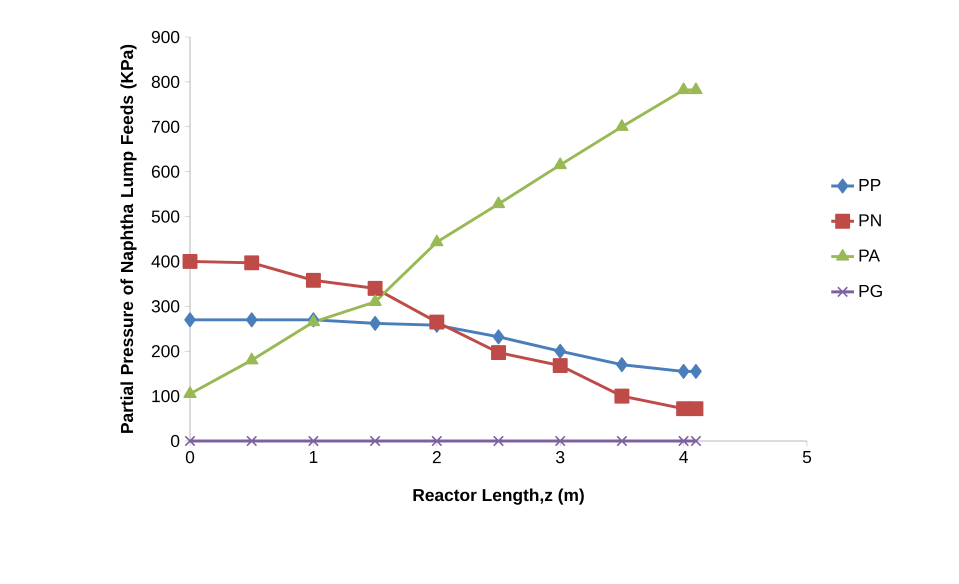 The height and width of the screenshot is (584, 959). Describe the element at coordinates (560, 457) in the screenshot. I see `x-tick-label: 3` at that location.